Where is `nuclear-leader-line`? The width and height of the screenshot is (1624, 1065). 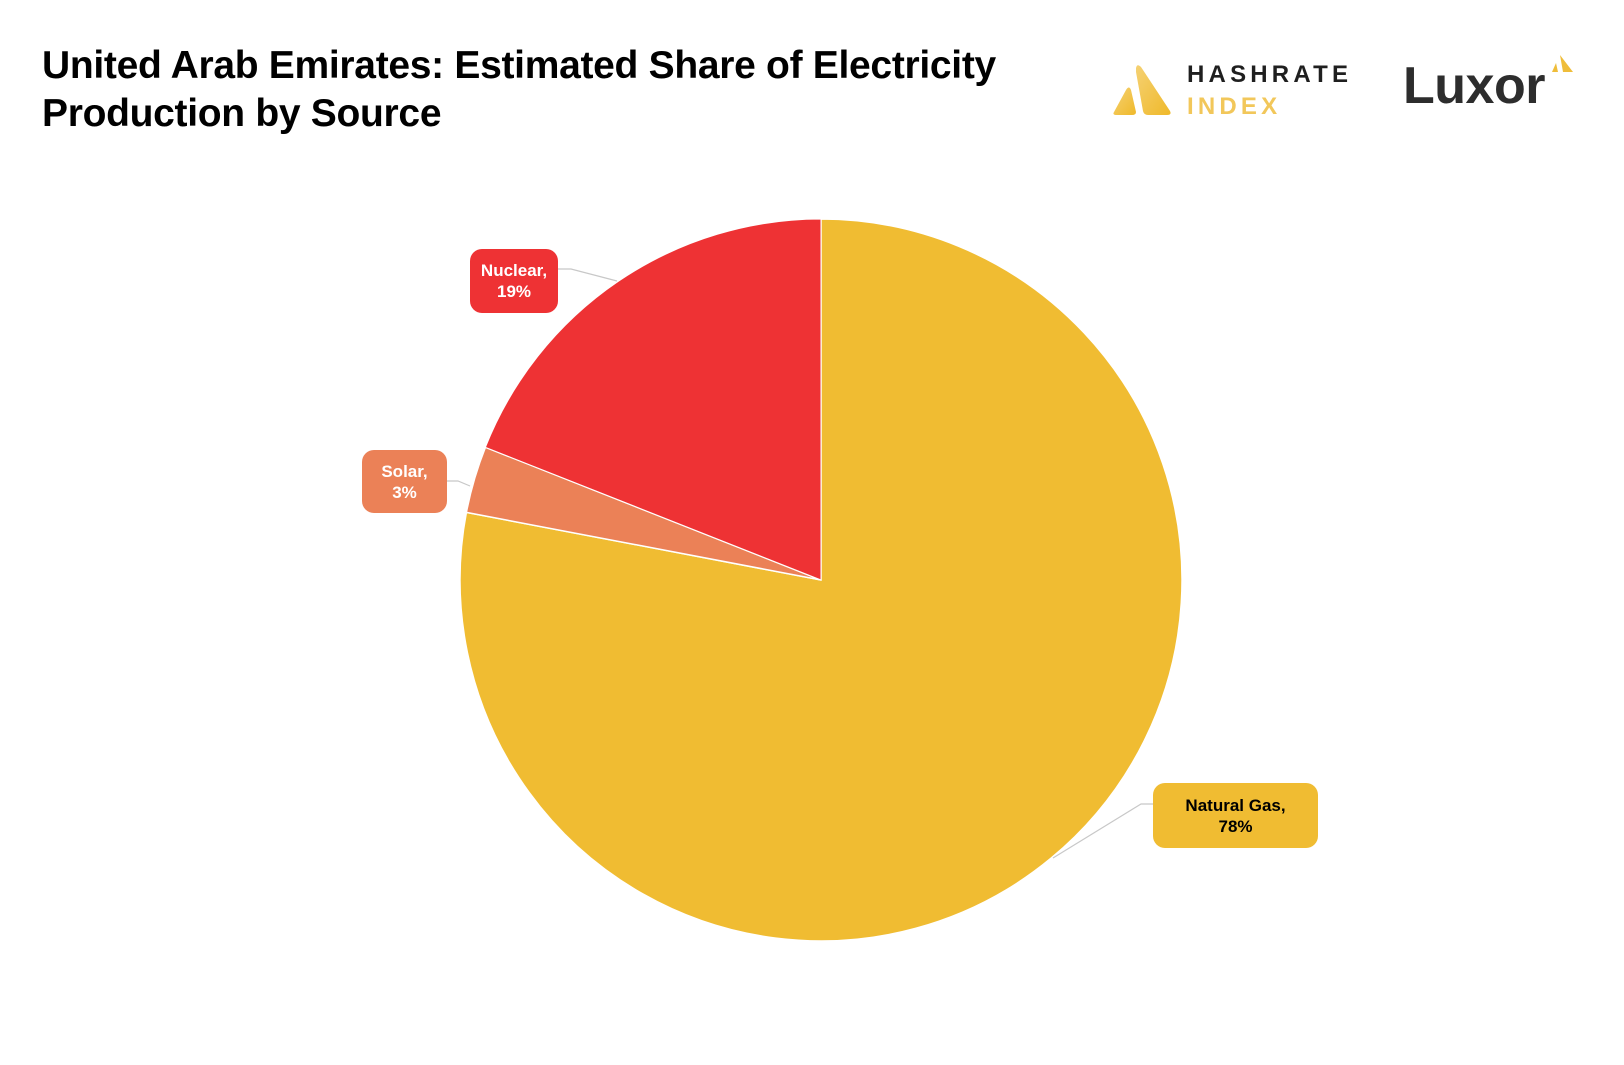
nuclear-leader-line is located at coordinates (588, 275).